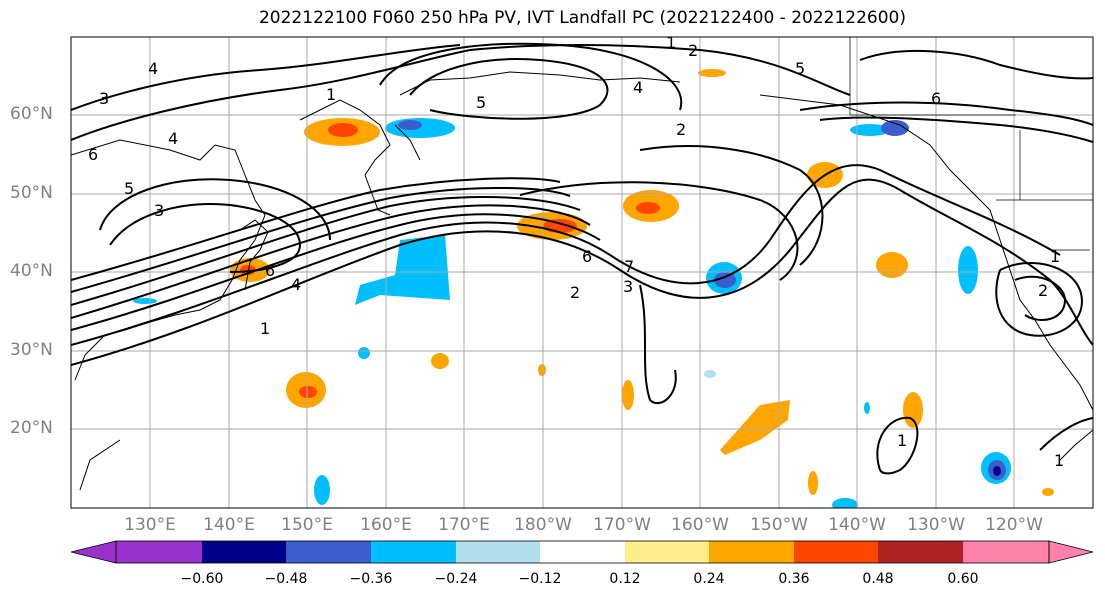  Describe the element at coordinates (936, 525) in the screenshot. I see `lon-label: 130°W` at that location.